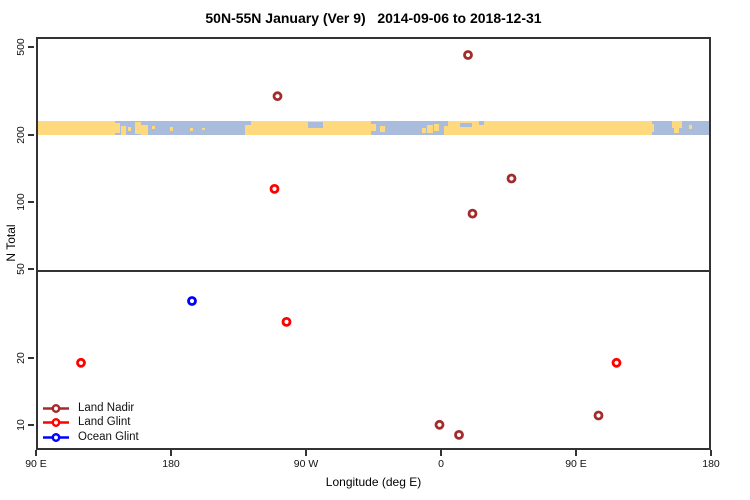 The width and height of the screenshot is (750, 500). Describe the element at coordinates (192, 301) in the screenshot. I see `data-point-ocean-glint` at that location.